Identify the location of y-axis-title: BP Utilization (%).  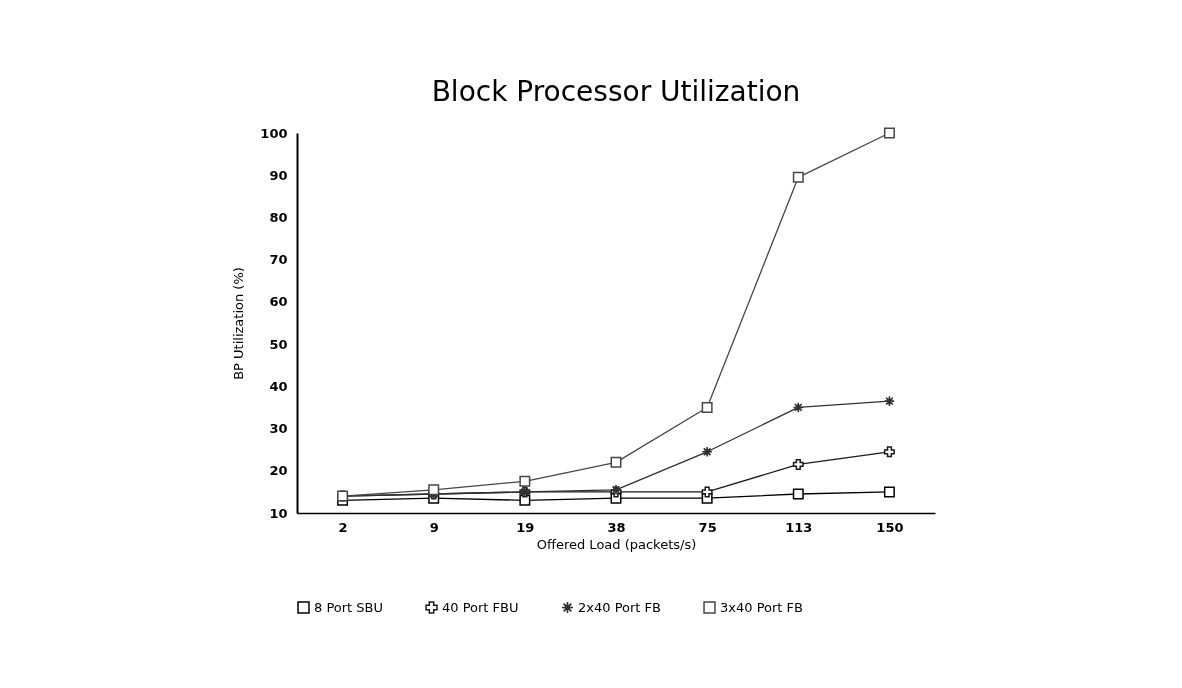
(239, 323).